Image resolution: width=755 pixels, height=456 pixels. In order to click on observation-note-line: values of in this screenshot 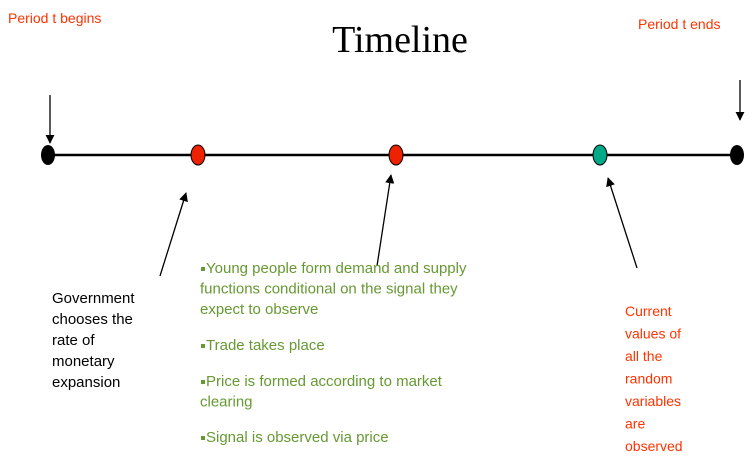, I will do `click(653, 334)`.